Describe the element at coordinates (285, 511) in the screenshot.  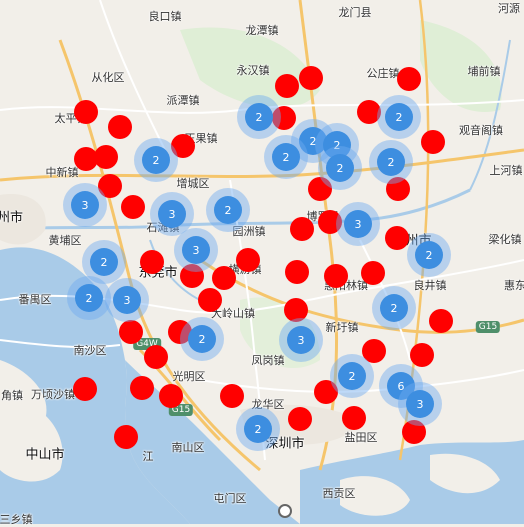
I see `locate-icon` at that location.